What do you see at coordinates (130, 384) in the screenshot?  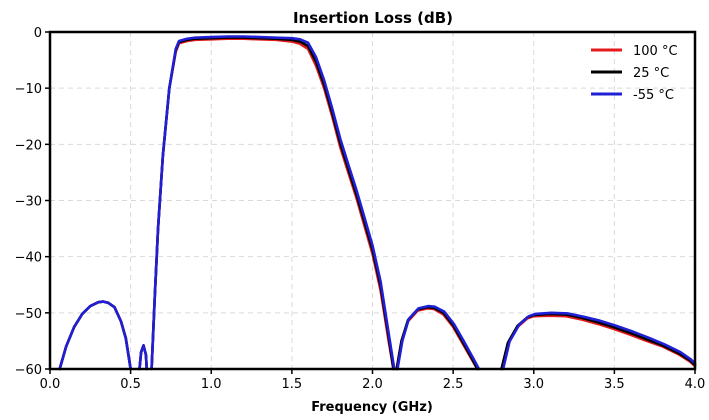 I see `x-tick-label: 0.5` at bounding box center [130, 384].